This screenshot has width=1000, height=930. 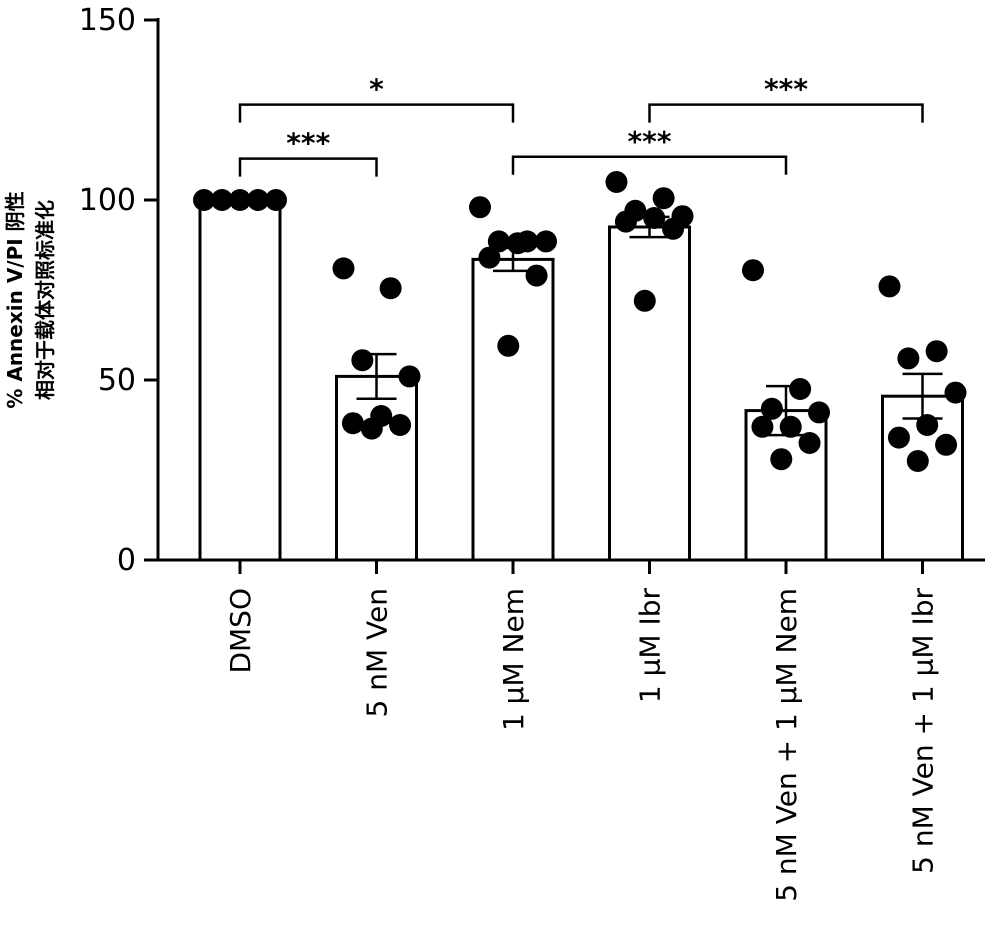 What do you see at coordinates (786, 745) in the screenshot?
I see `x-tick-label: 5 nM Ven + 1 μM Nem` at bounding box center [786, 745].